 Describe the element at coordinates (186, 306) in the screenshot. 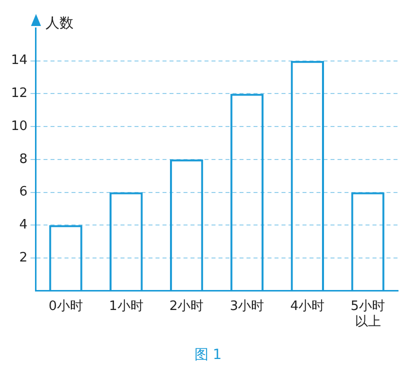

I see `x-tick-label: 2小时` at that location.